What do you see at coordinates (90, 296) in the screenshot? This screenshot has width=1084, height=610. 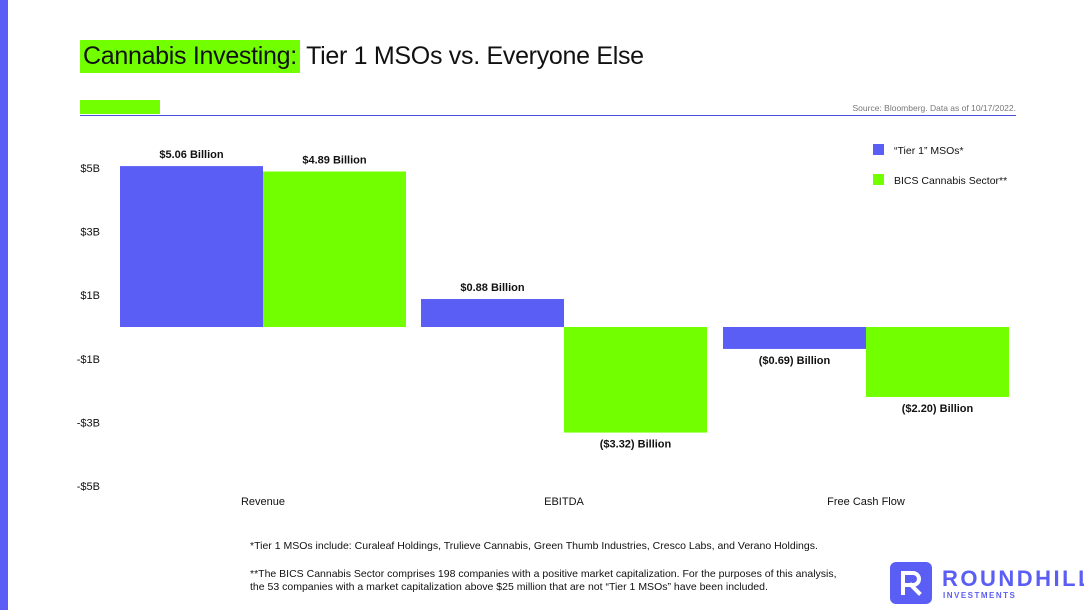 I see `y-tick-label: $1B` at bounding box center [90, 296].